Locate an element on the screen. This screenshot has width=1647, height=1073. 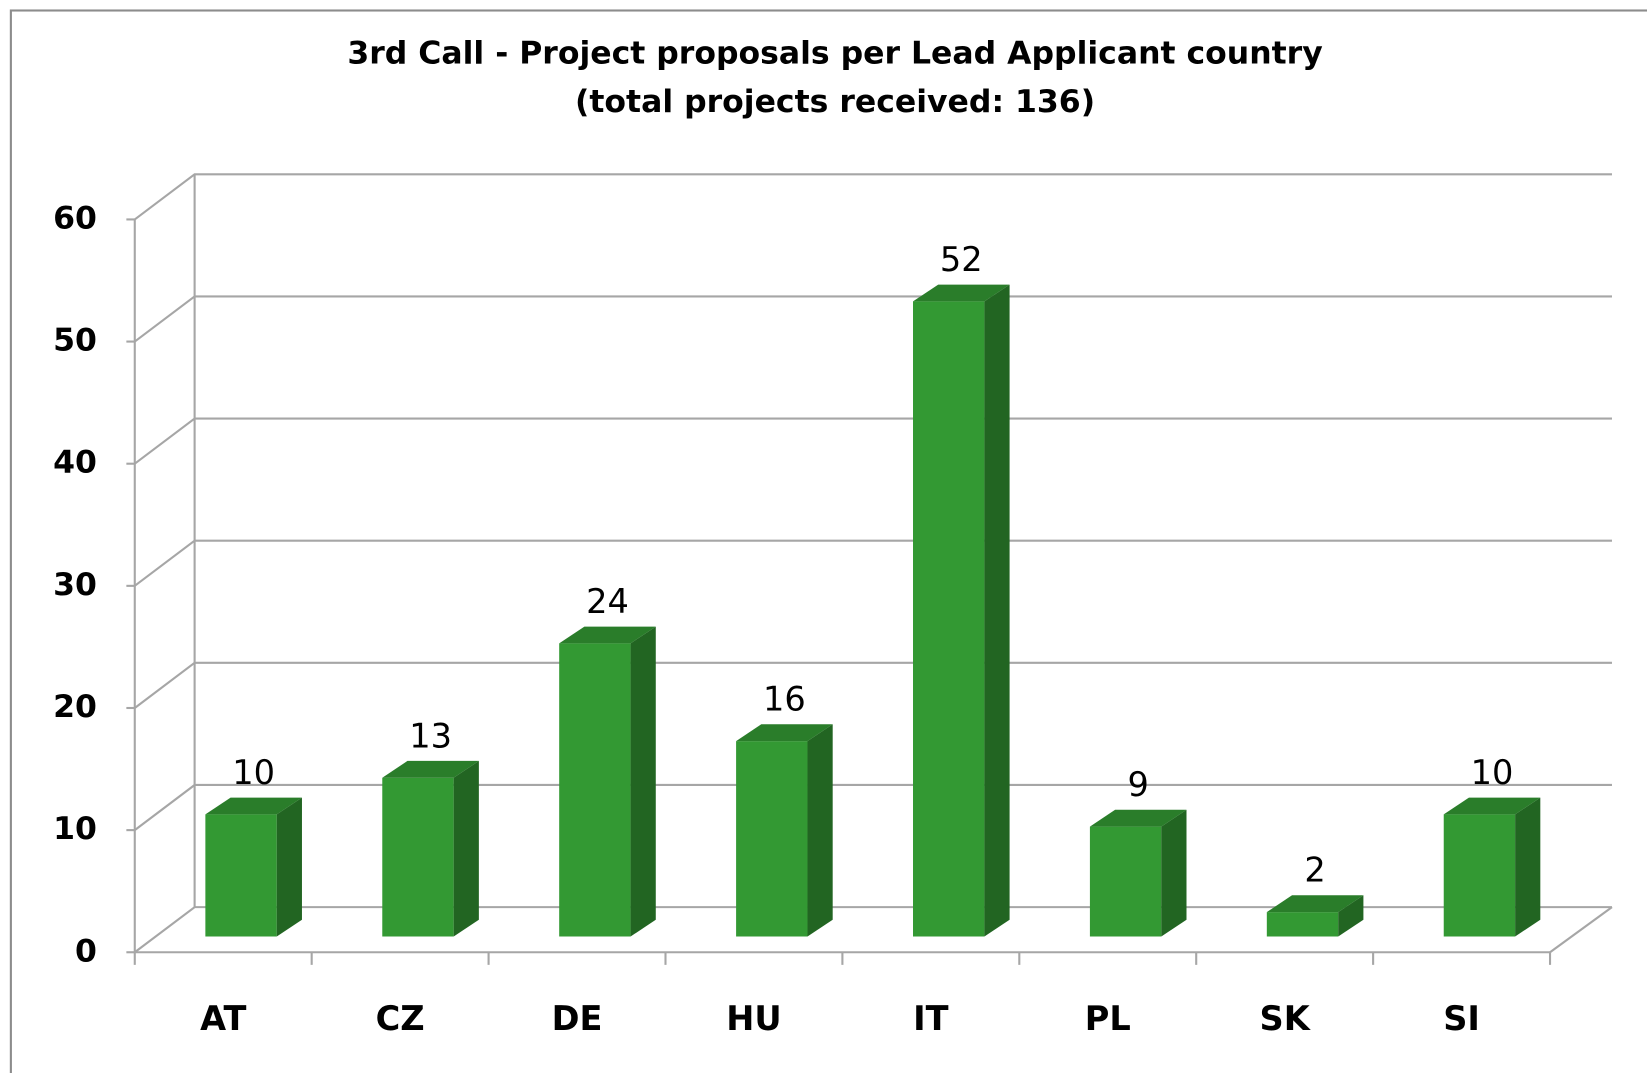
value-label: 24 is located at coordinates (607, 601).